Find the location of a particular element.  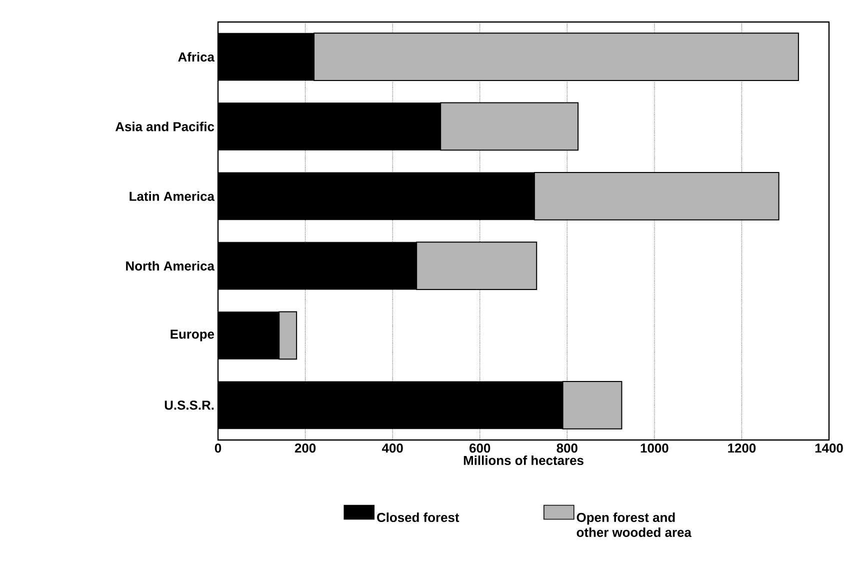

x-tick-label: 400 is located at coordinates (392, 448).